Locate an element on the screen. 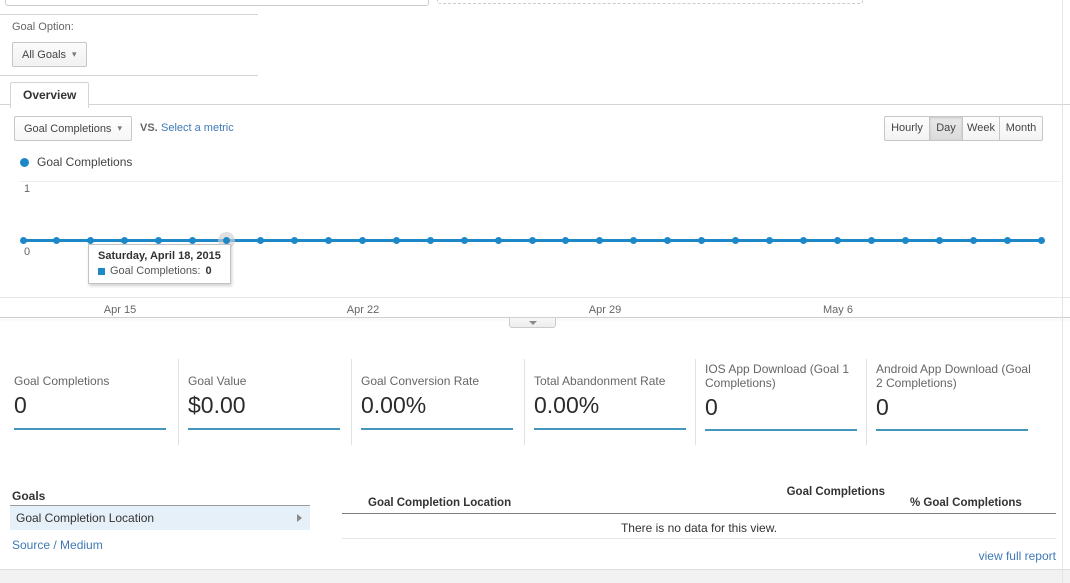 The image size is (1070, 583). goal-option-dropdown: All Goals ▾ is located at coordinates (49, 54).